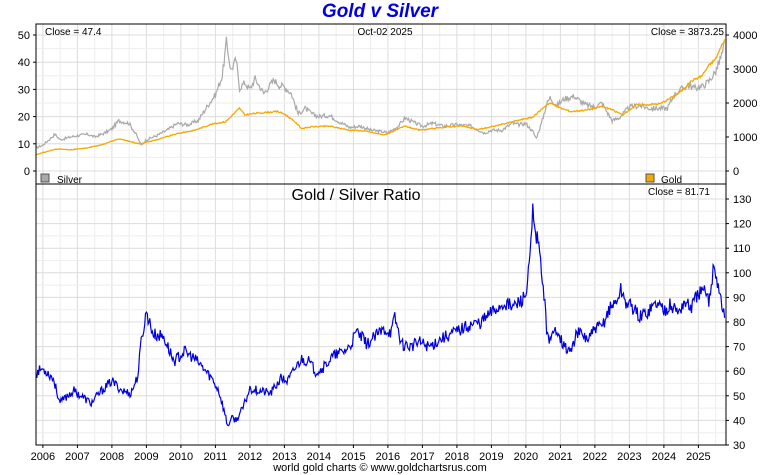 Image resolution: width=760 pixels, height=475 pixels. I want to click on top-right-tick-label: 4000, so click(745, 36).